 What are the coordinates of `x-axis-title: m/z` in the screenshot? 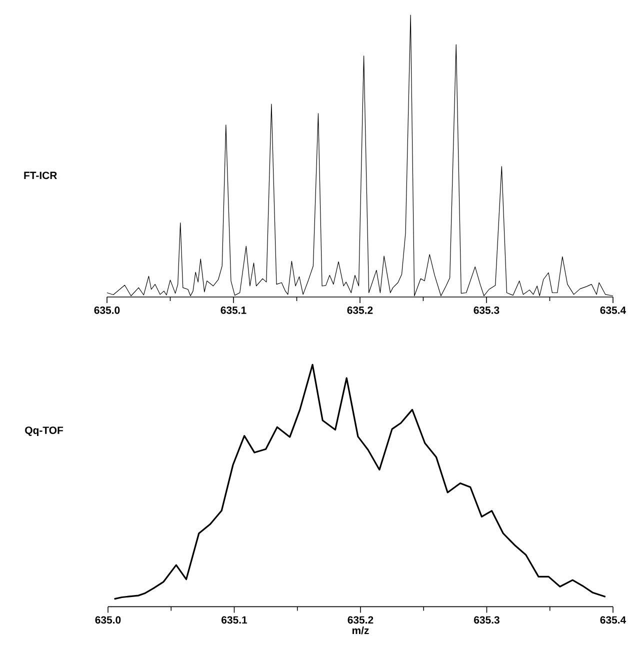 It's located at (360, 630).